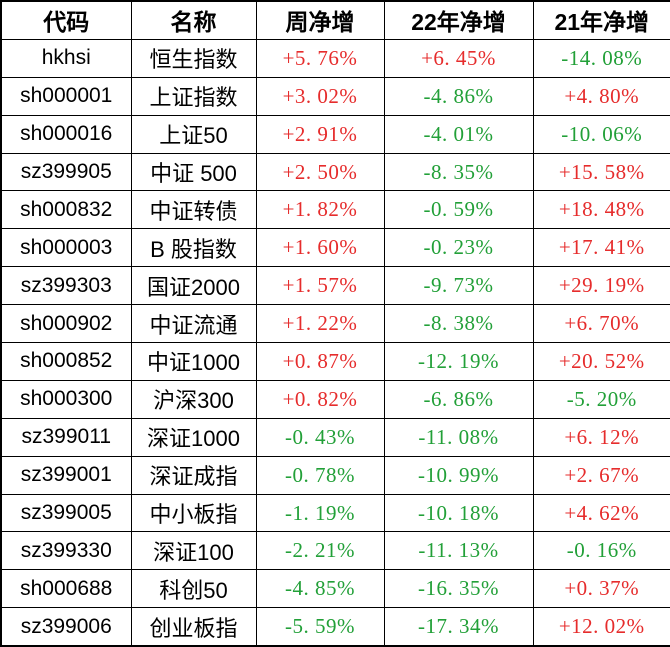 This screenshot has height=647, width=670. I want to click on value-y2022-down: -10. 99%, so click(458, 475).